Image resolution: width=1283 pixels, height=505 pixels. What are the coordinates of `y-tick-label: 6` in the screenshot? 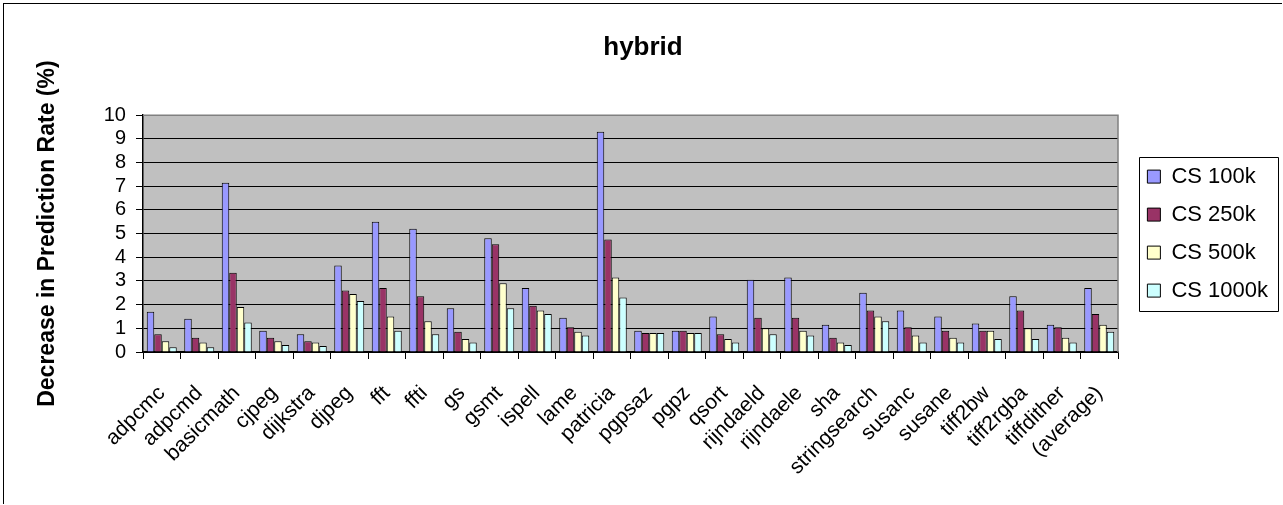 It's located at (120, 208).